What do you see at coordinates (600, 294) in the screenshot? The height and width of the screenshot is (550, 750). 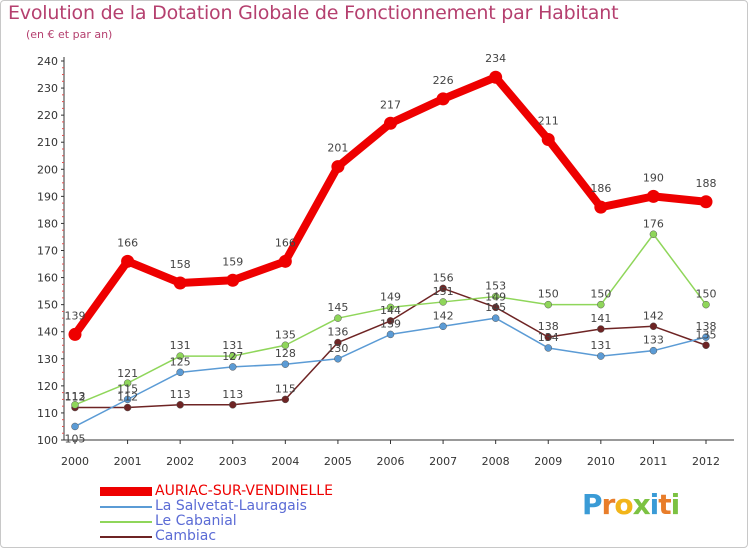 I see `data-label-le-cabanial: 150` at bounding box center [600, 294].